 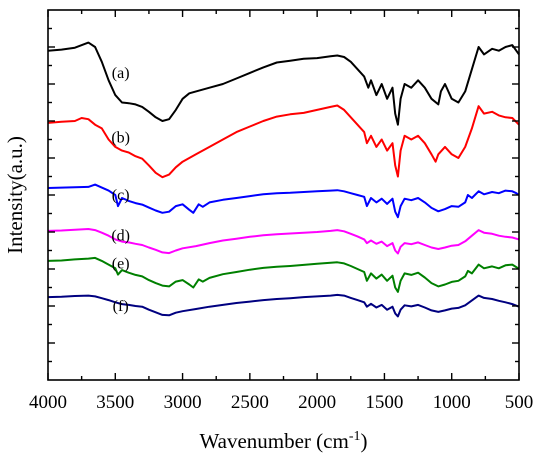 I want to click on series-line-b, so click(x=283, y=141).